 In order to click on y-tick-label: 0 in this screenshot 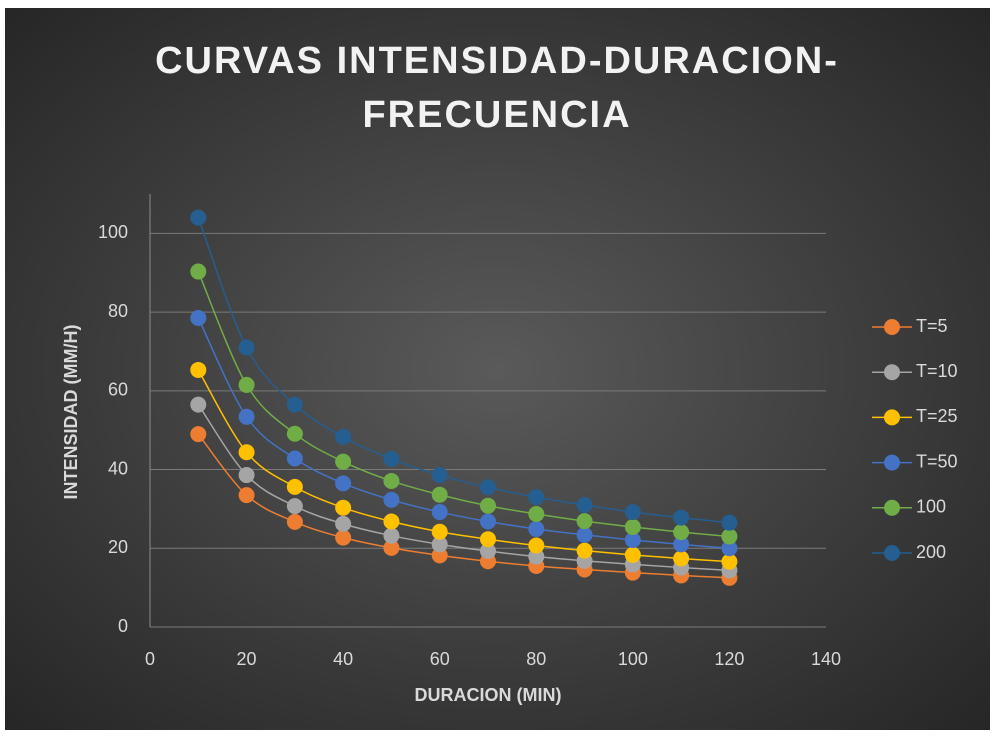, I will do `click(123, 626)`.